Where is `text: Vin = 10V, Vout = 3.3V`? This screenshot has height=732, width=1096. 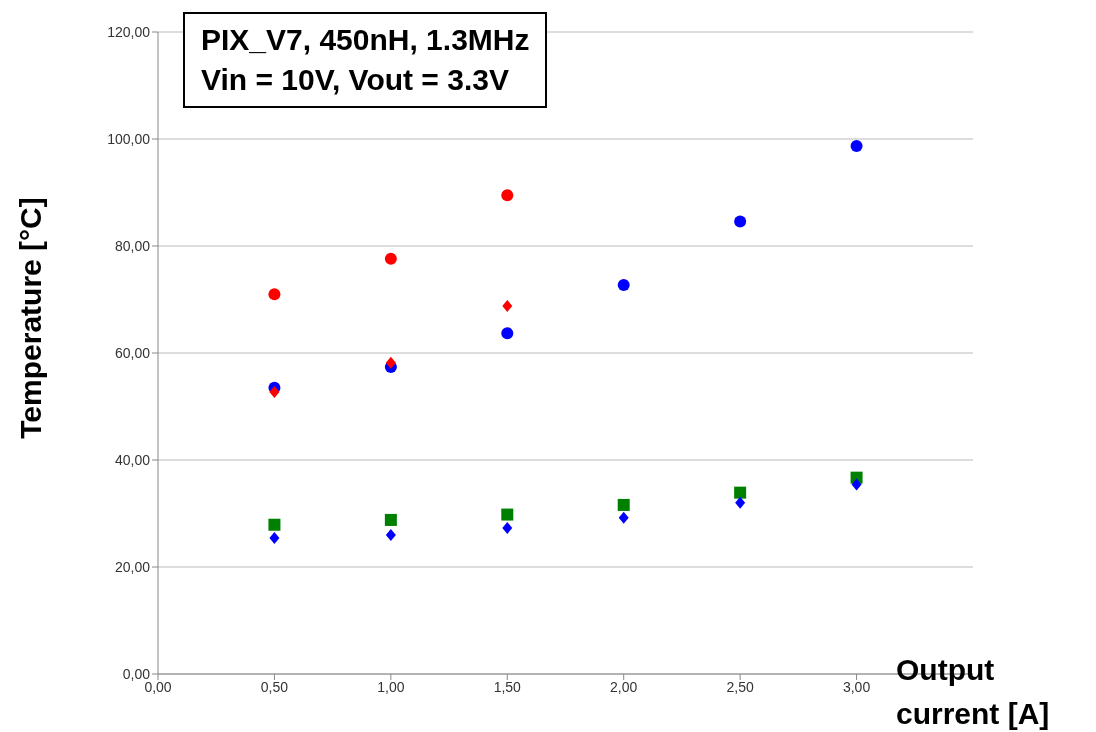 text: Vin = 10V, Vout = 3.3V is located at coordinates (355, 80).